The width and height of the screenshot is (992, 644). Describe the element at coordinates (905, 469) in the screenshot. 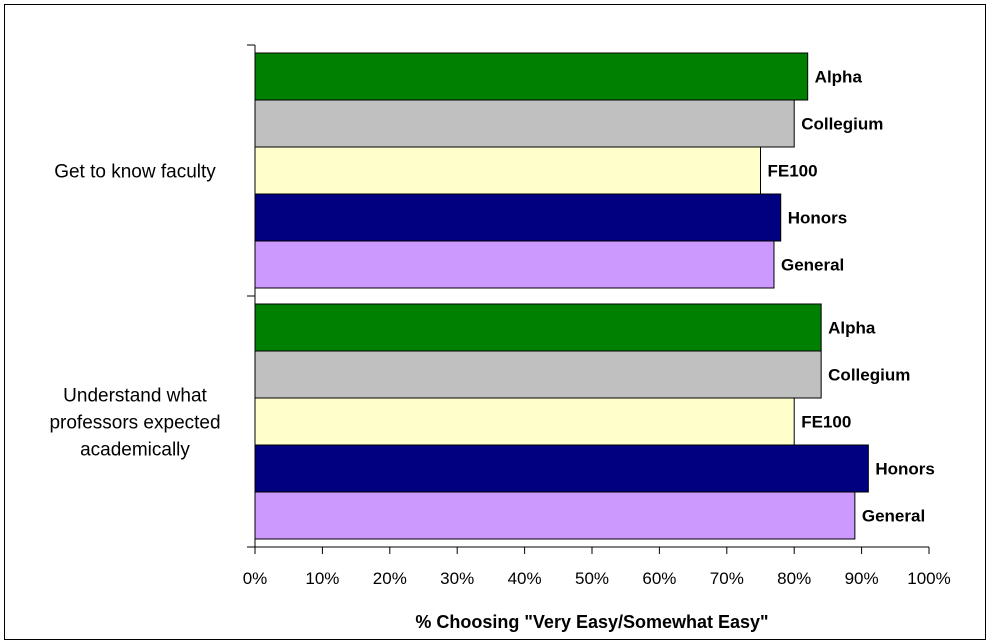

I see `bar-label-honors-2: Honors` at that location.